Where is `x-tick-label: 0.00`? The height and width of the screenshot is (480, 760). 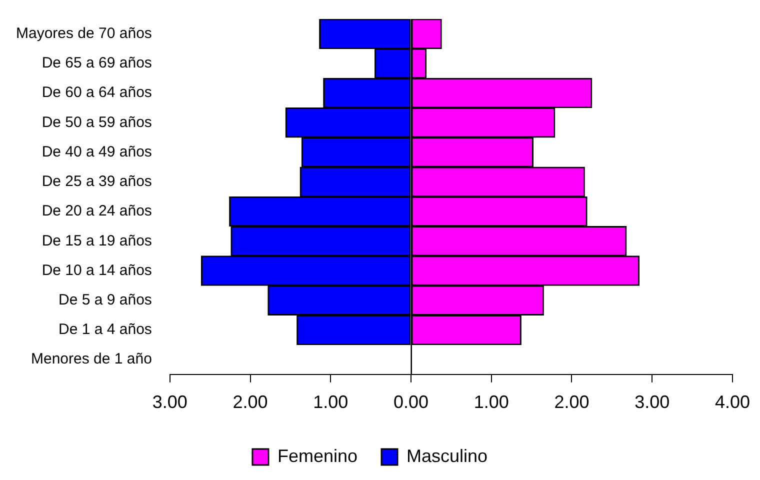
x-tick-label: 0.00 is located at coordinates (411, 402).